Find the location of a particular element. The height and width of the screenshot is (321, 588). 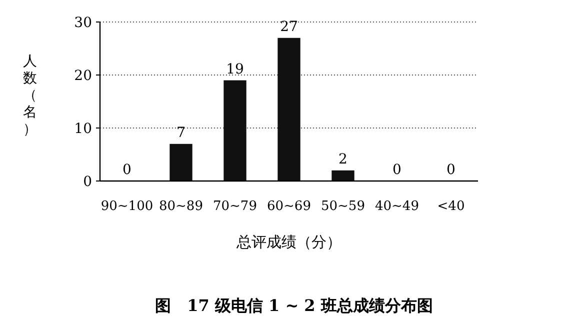

y-tick-label: 10 is located at coordinates (83, 129).